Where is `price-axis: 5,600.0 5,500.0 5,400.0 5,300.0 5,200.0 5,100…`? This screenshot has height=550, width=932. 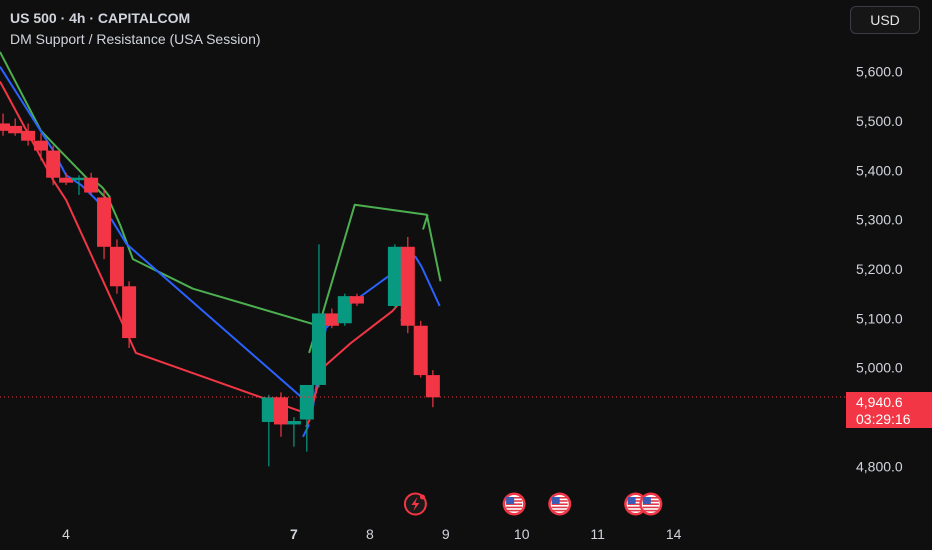
price-axis: 5,600.0 5,500.0 5,400.0 5,300.0 5,200.0 5,100… is located at coordinates (879, 269).